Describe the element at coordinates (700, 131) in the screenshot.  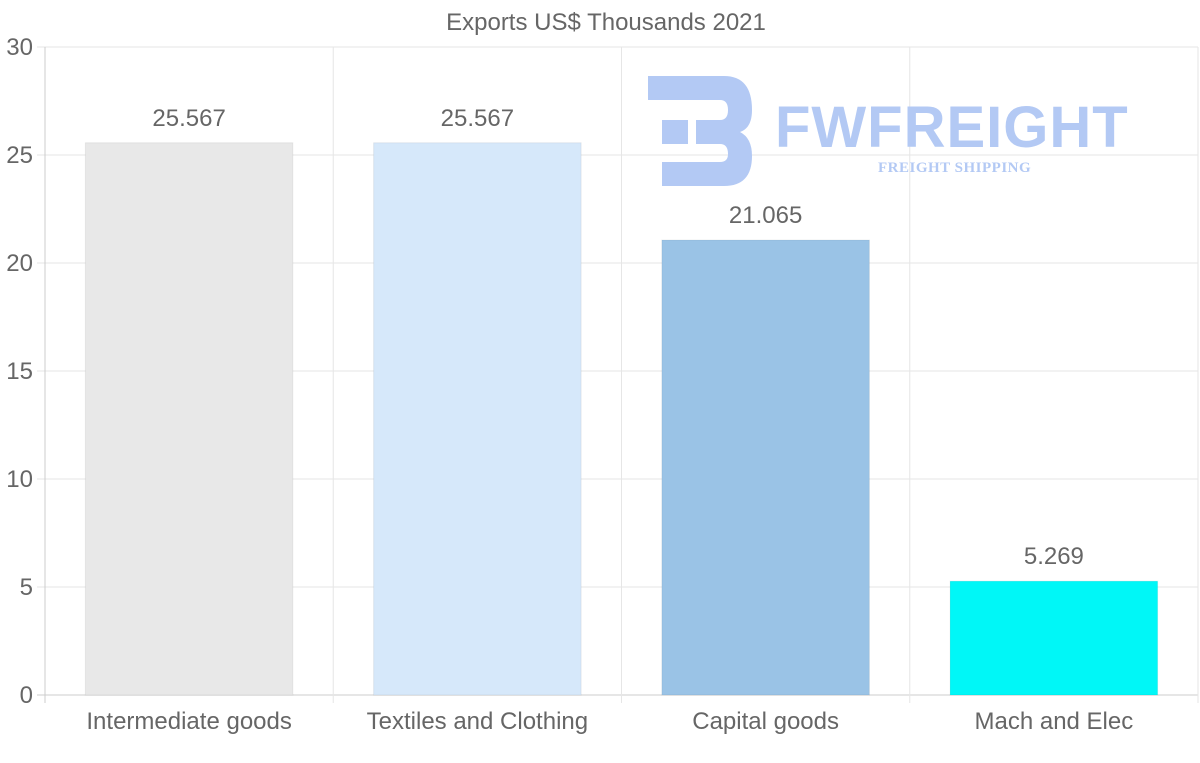
I see `fwfreight-logo-icon` at that location.